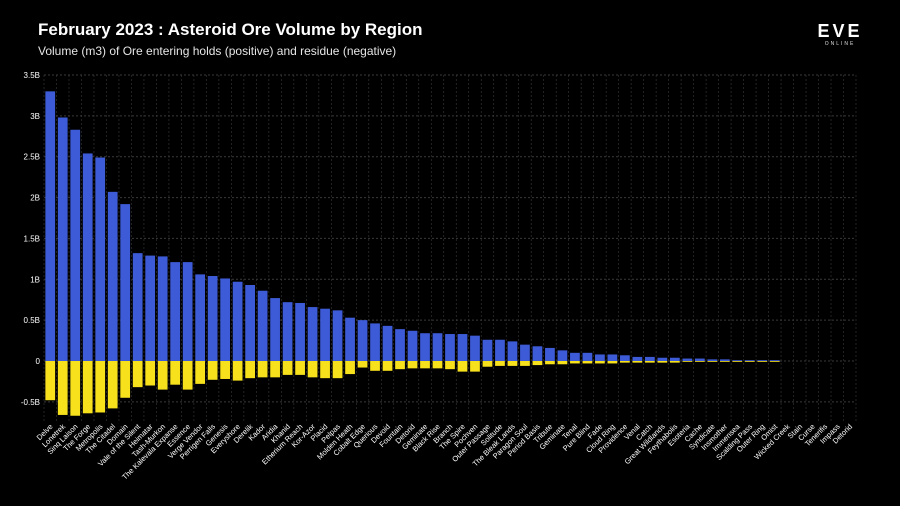  What do you see at coordinates (32, 320) in the screenshot?
I see `y-tick-label: 0.5B` at bounding box center [32, 320].